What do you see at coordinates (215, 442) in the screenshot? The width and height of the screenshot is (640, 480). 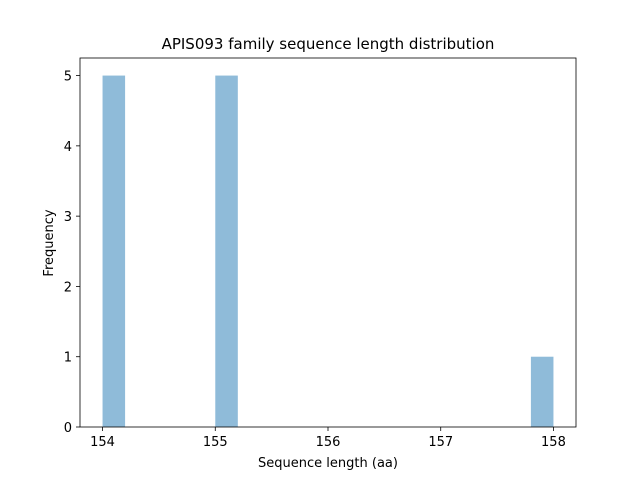 I see `x-tick-label: 155` at bounding box center [215, 442].